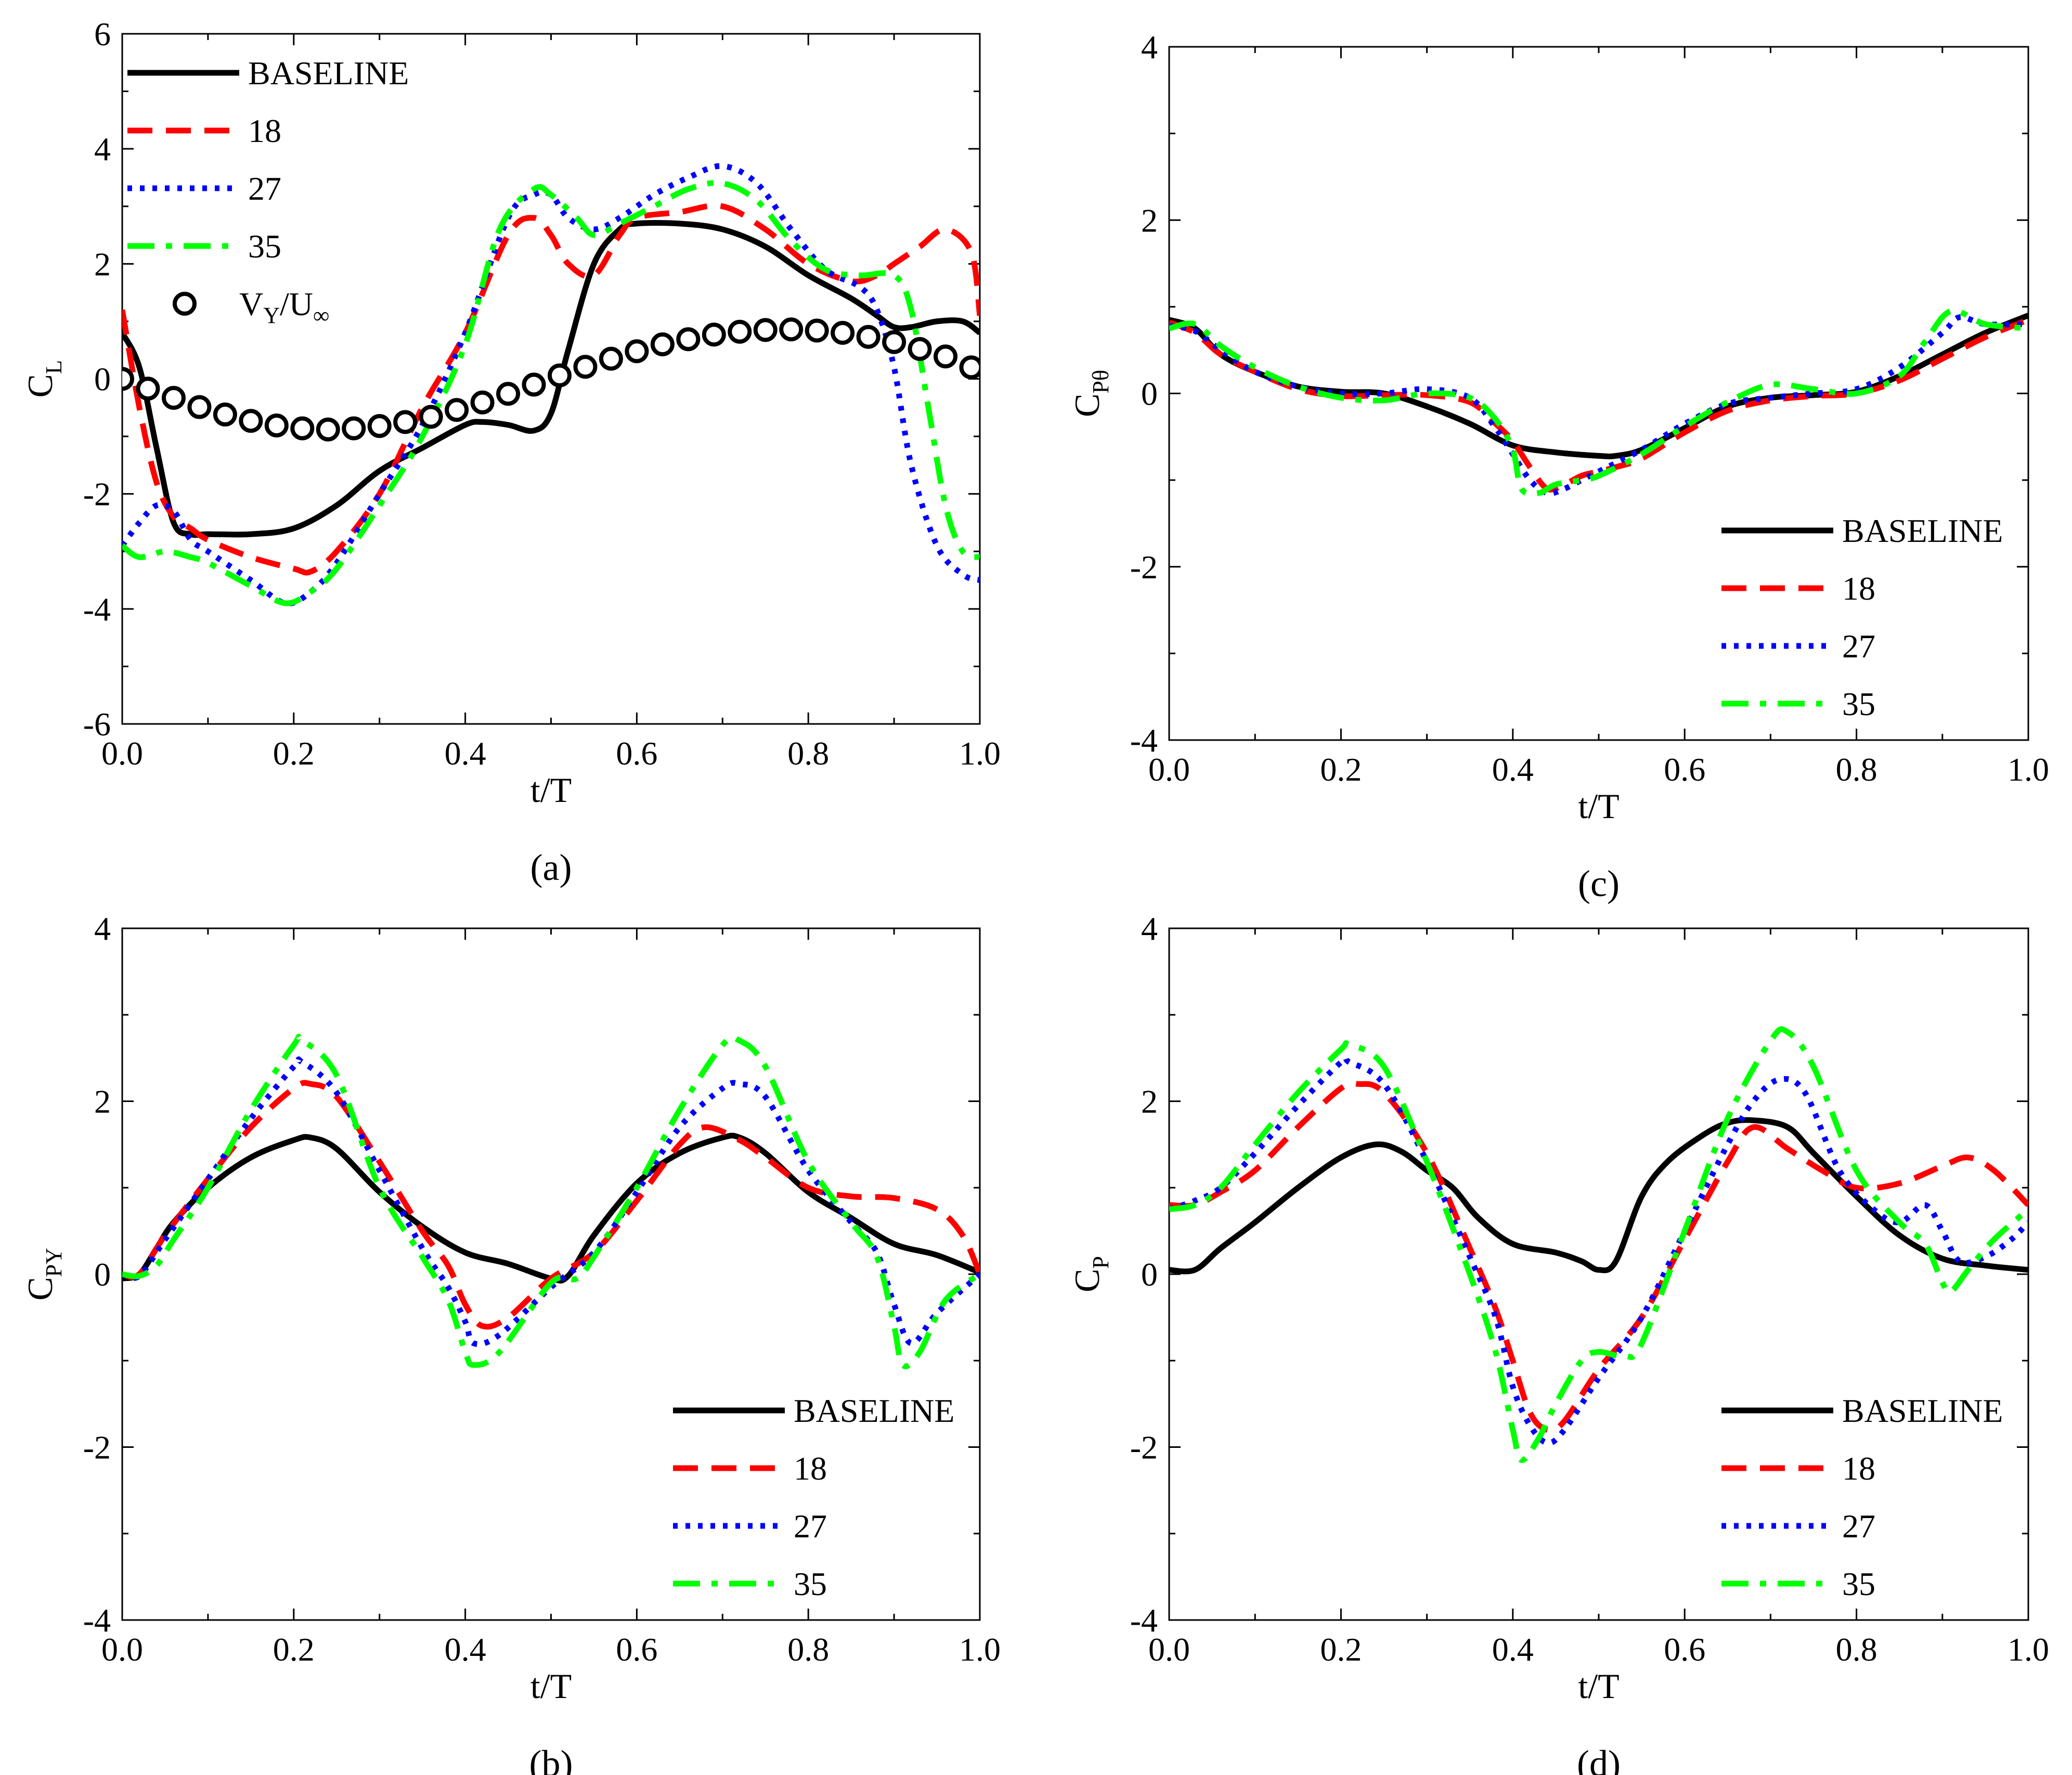 The image size is (2072, 1775). Describe the element at coordinates (808, 753) in the screenshot. I see `x-tick-label: 0.8` at that location.